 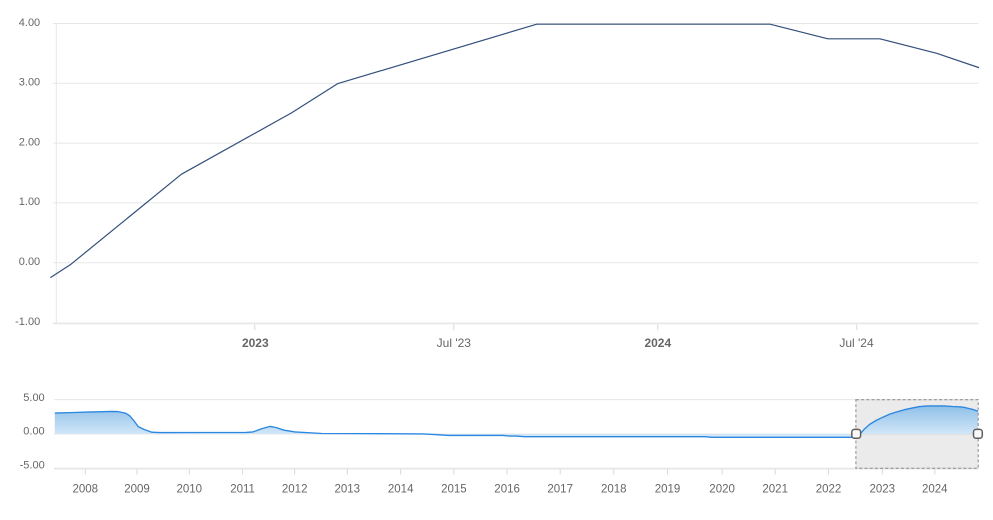 What do you see at coordinates (722, 490) in the screenshot?
I see `svg-text: 2020` at bounding box center [722, 490].